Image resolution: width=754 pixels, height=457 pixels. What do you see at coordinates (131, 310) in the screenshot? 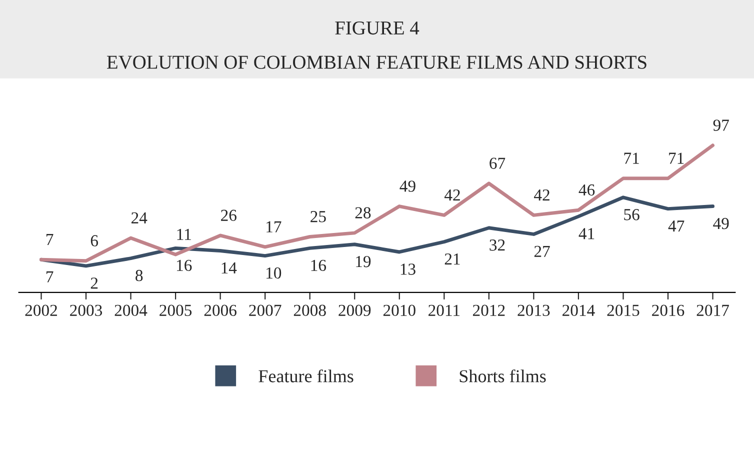
I see `x-tick-label: 2004` at bounding box center [131, 310].